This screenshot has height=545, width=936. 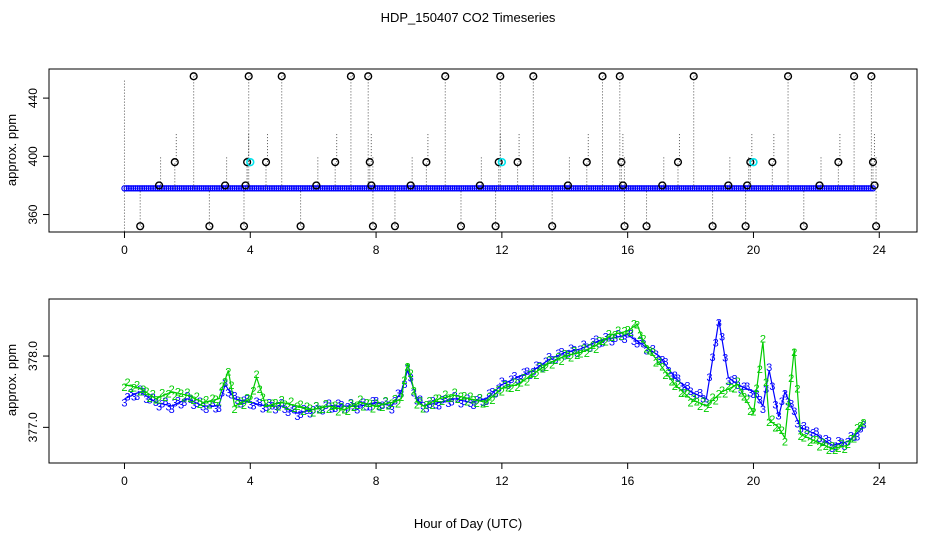 I want to click on top-x-tick-label: 8, so click(x=376, y=250).